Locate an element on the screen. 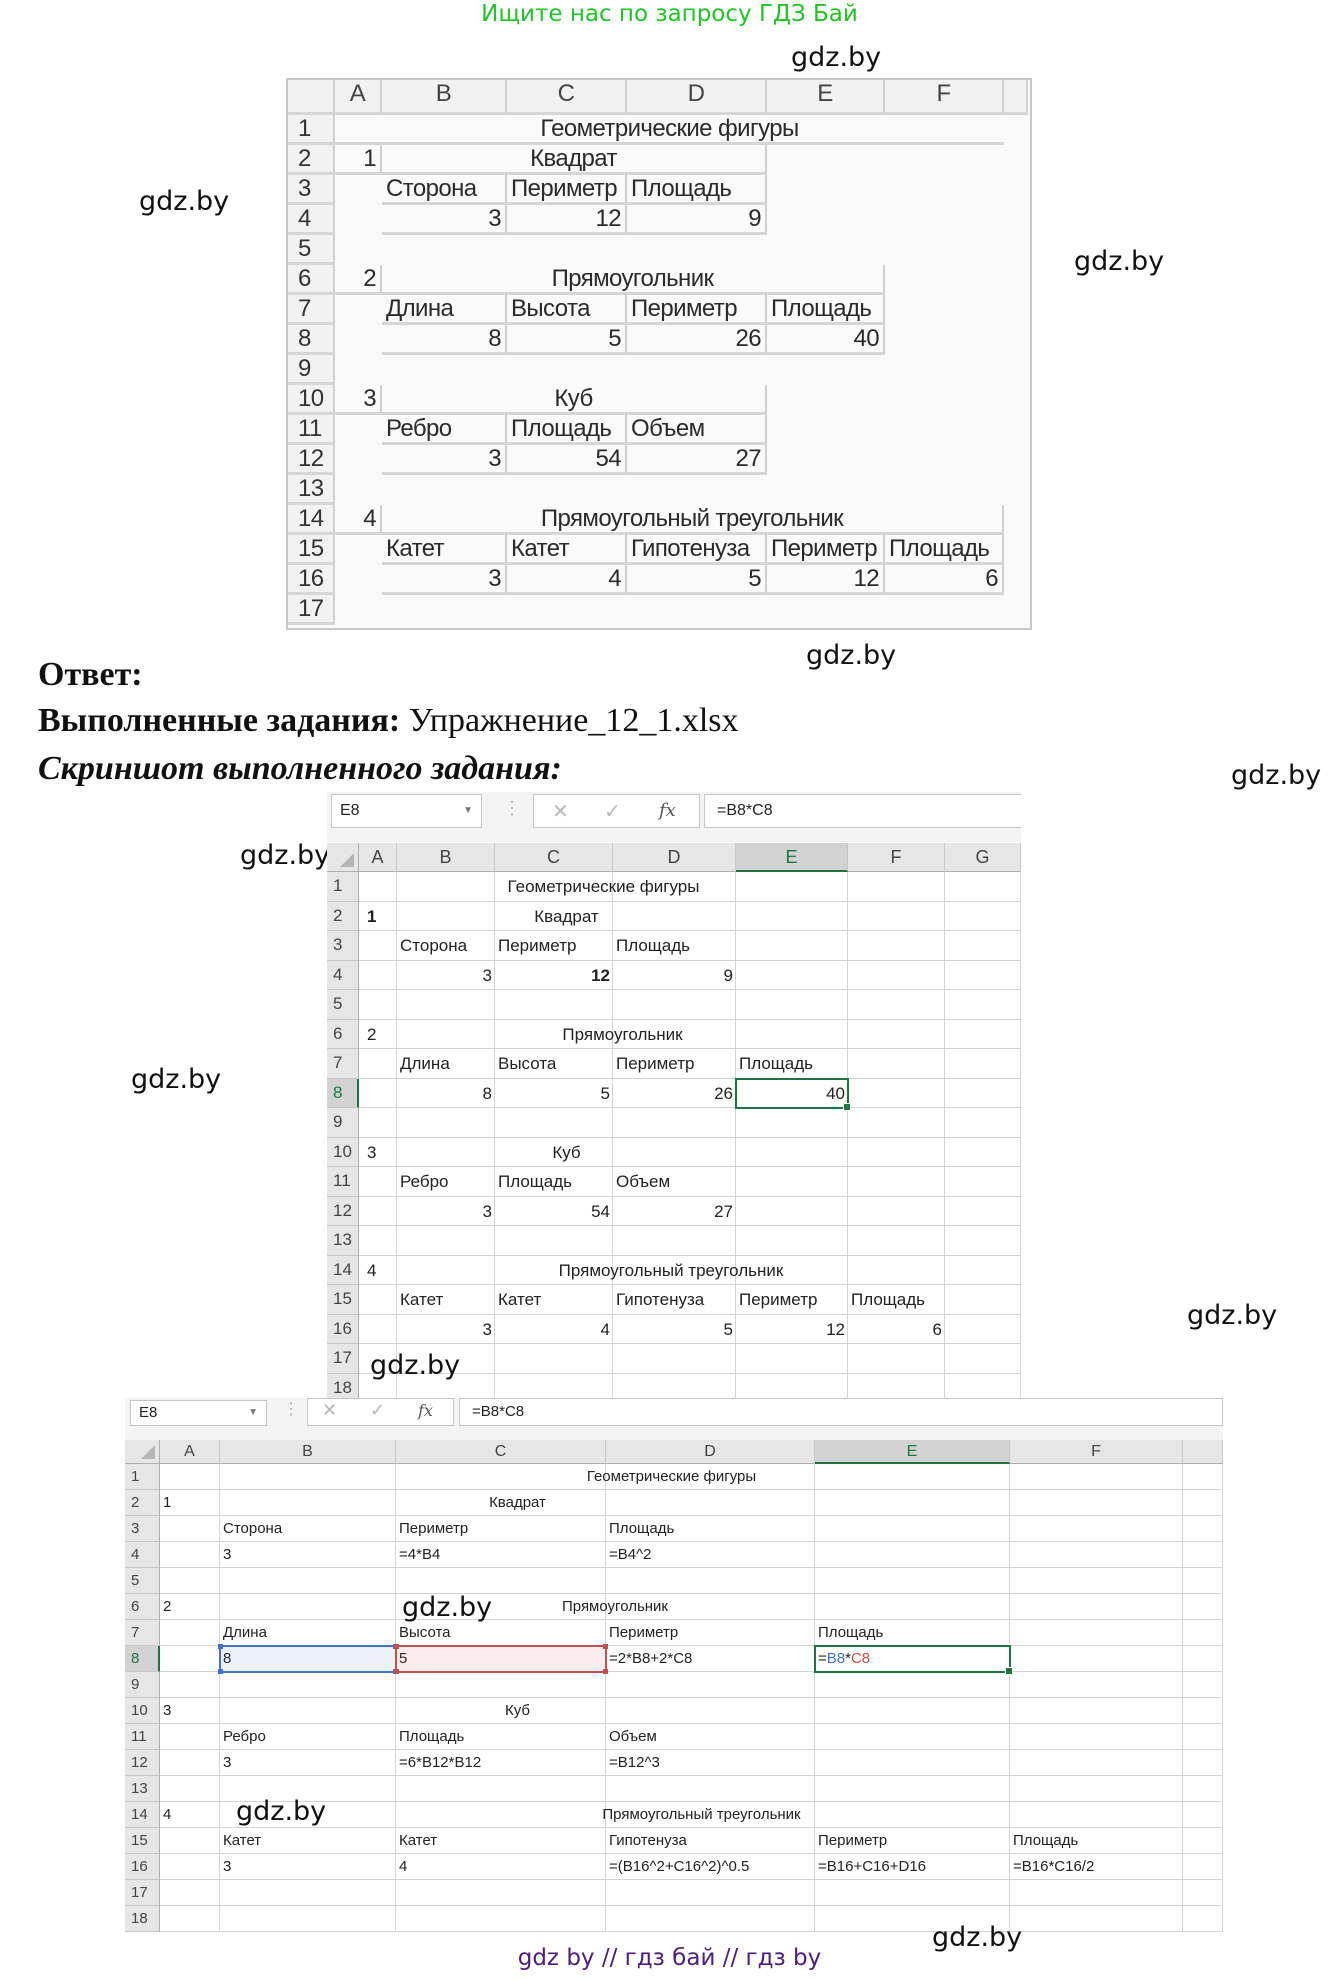 The image size is (1339, 1980). cell-b11: Ребро is located at coordinates (424, 1181).